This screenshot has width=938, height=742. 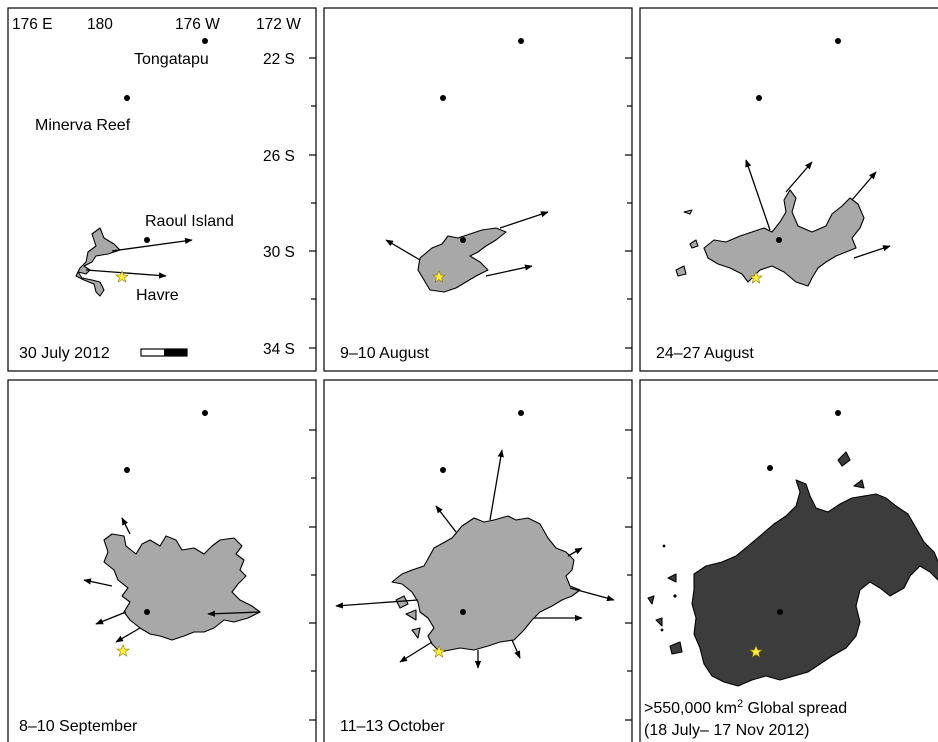 I want to click on lon-label-176w: 176 W, so click(x=197, y=24).